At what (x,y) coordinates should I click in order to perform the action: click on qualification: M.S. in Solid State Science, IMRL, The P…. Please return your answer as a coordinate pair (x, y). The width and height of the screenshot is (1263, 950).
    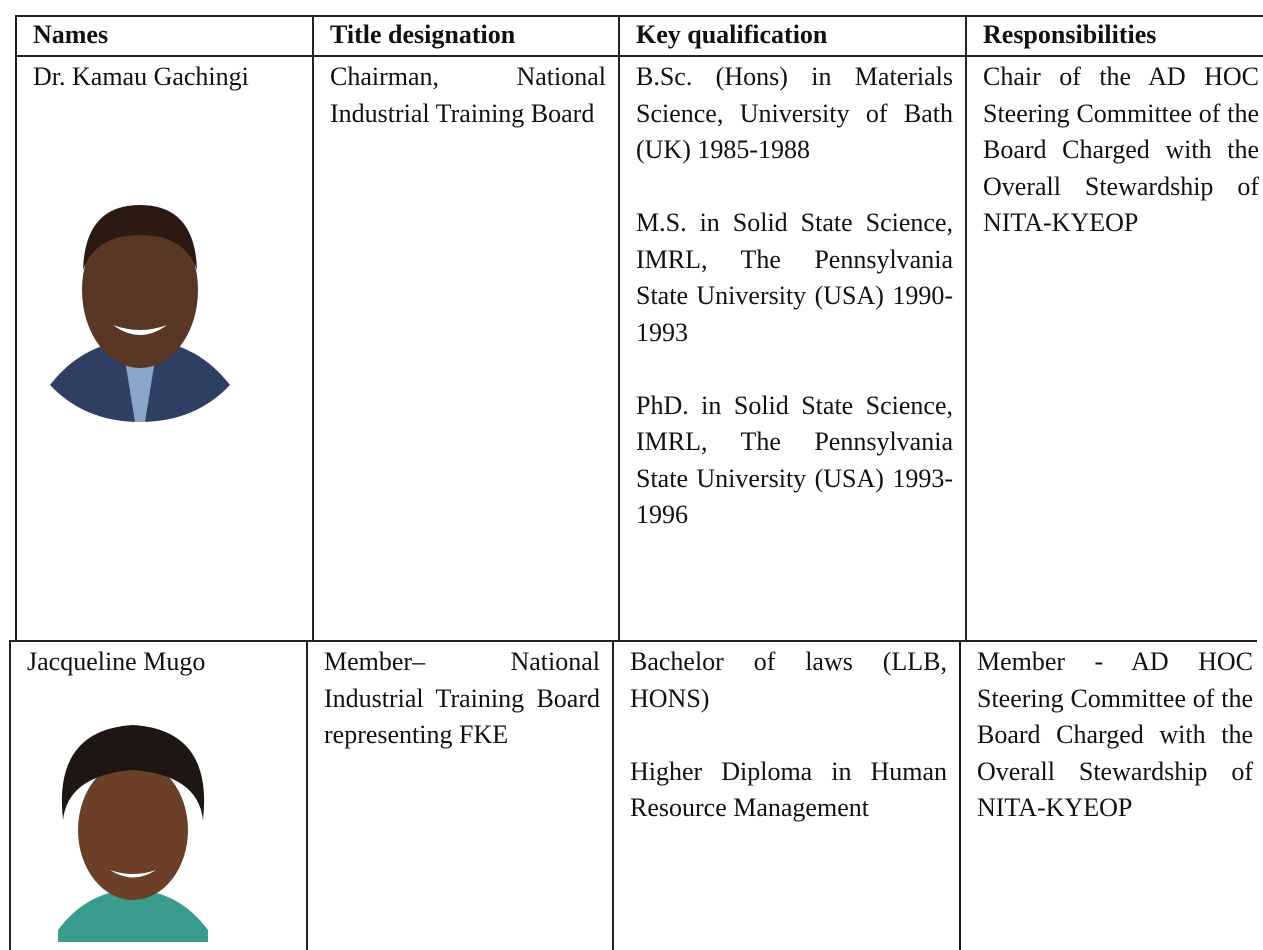
    Looking at the image, I should click on (794, 277).